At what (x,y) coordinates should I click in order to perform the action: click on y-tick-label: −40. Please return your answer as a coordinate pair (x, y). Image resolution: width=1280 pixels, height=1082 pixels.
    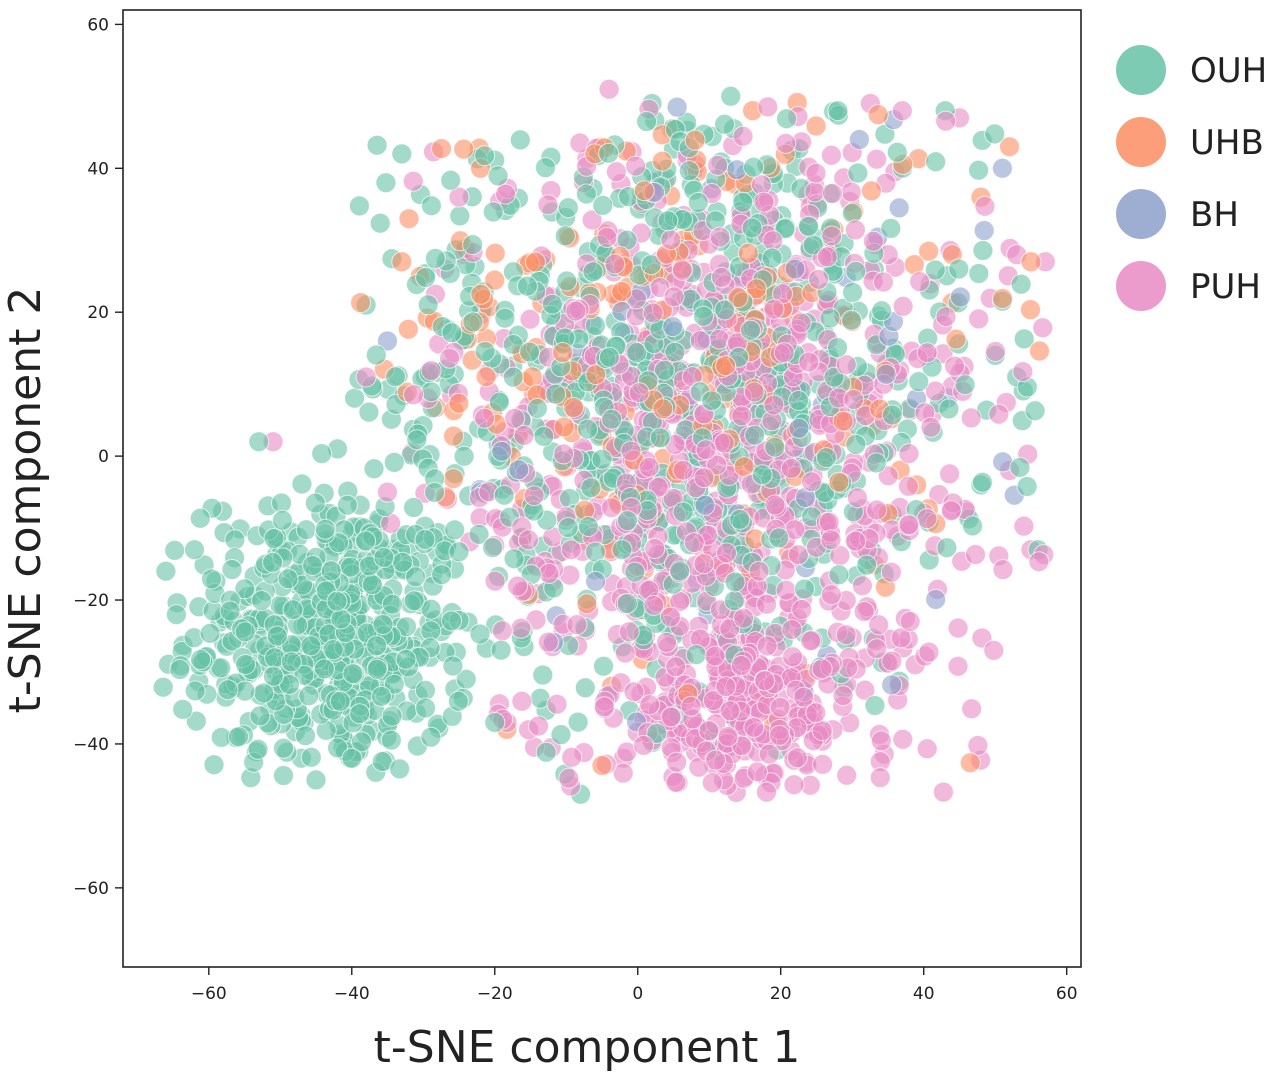
    Looking at the image, I should click on (91, 745).